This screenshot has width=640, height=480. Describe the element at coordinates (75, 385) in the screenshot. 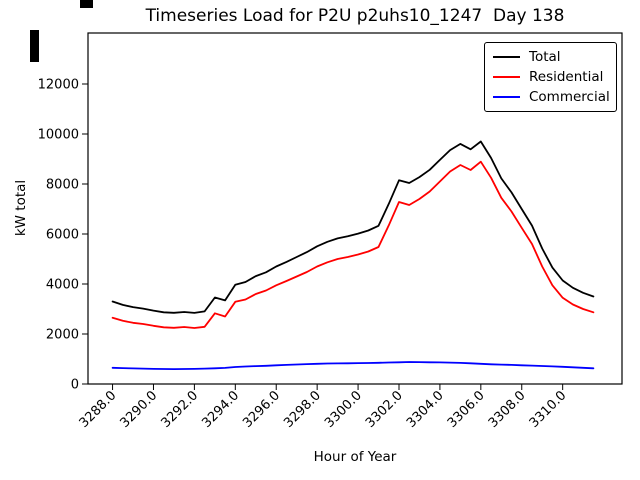

I see `y-tick-label: 0` at that location.